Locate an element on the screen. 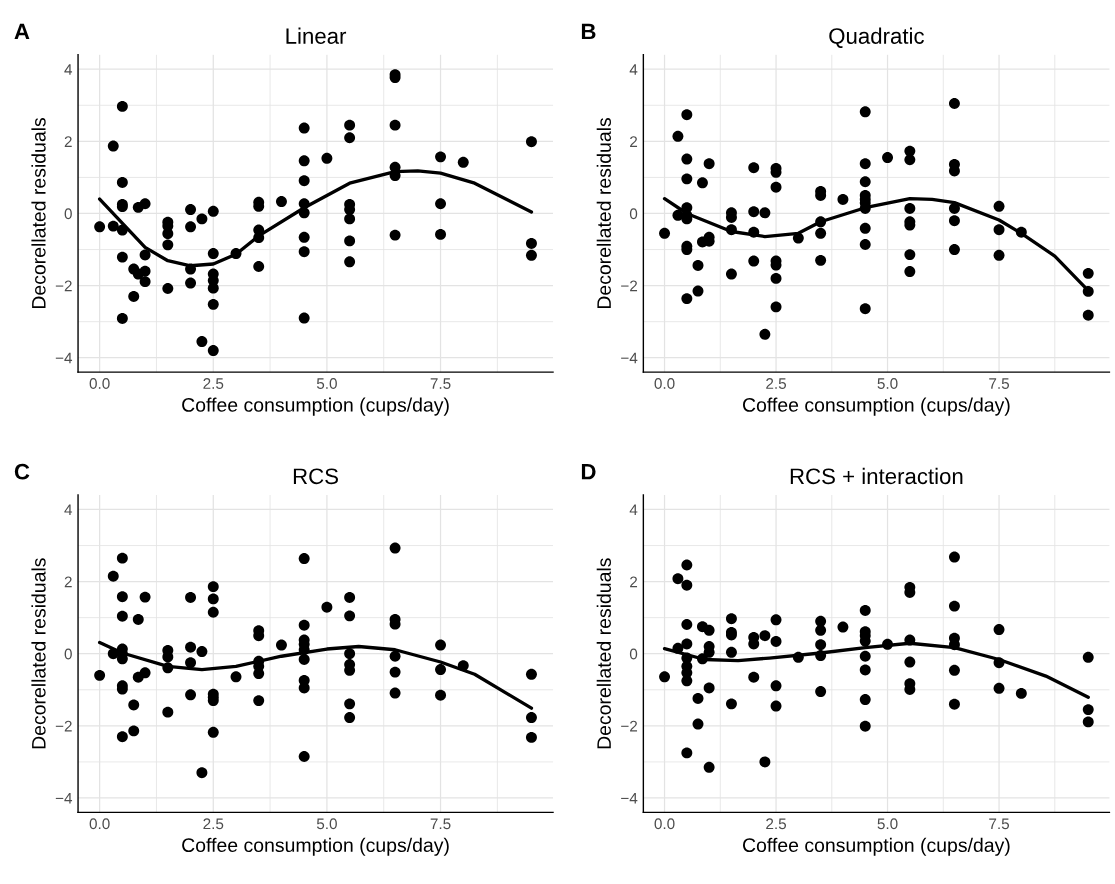 The height and width of the screenshot is (884, 1115). chart-title: Quadratic is located at coordinates (876, 37).